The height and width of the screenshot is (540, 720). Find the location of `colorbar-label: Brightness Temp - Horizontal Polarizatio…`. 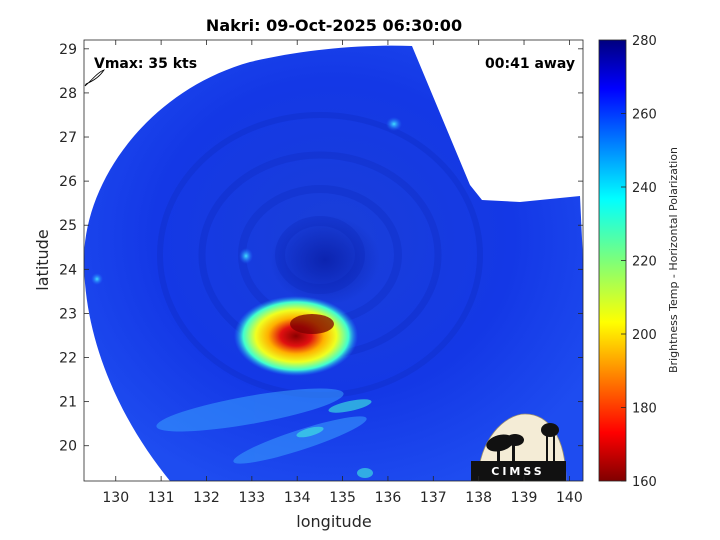

colorbar-label: Brightness Temp - Horizontal Polarizatio… is located at coordinates (673, 260).